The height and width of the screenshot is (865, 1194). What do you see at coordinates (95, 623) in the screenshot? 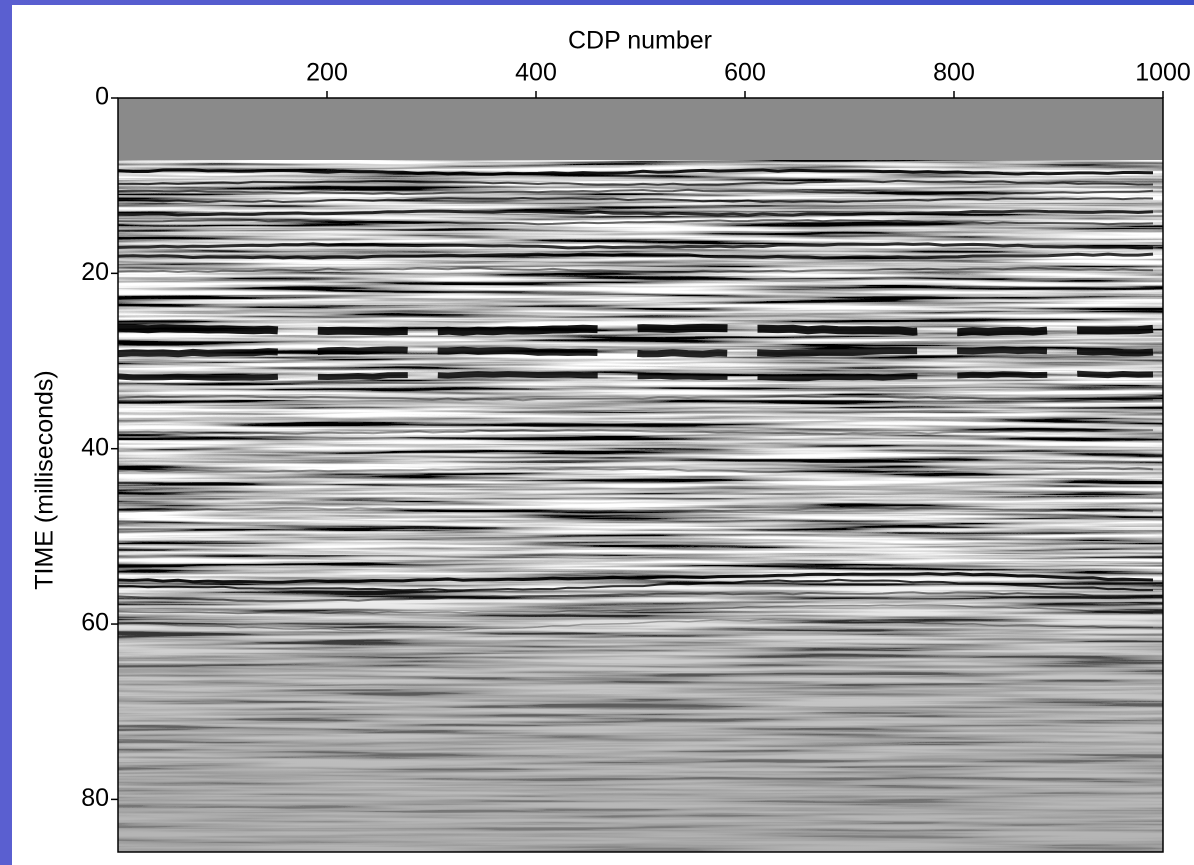
I see `y-tick-label: 60` at bounding box center [95, 623].